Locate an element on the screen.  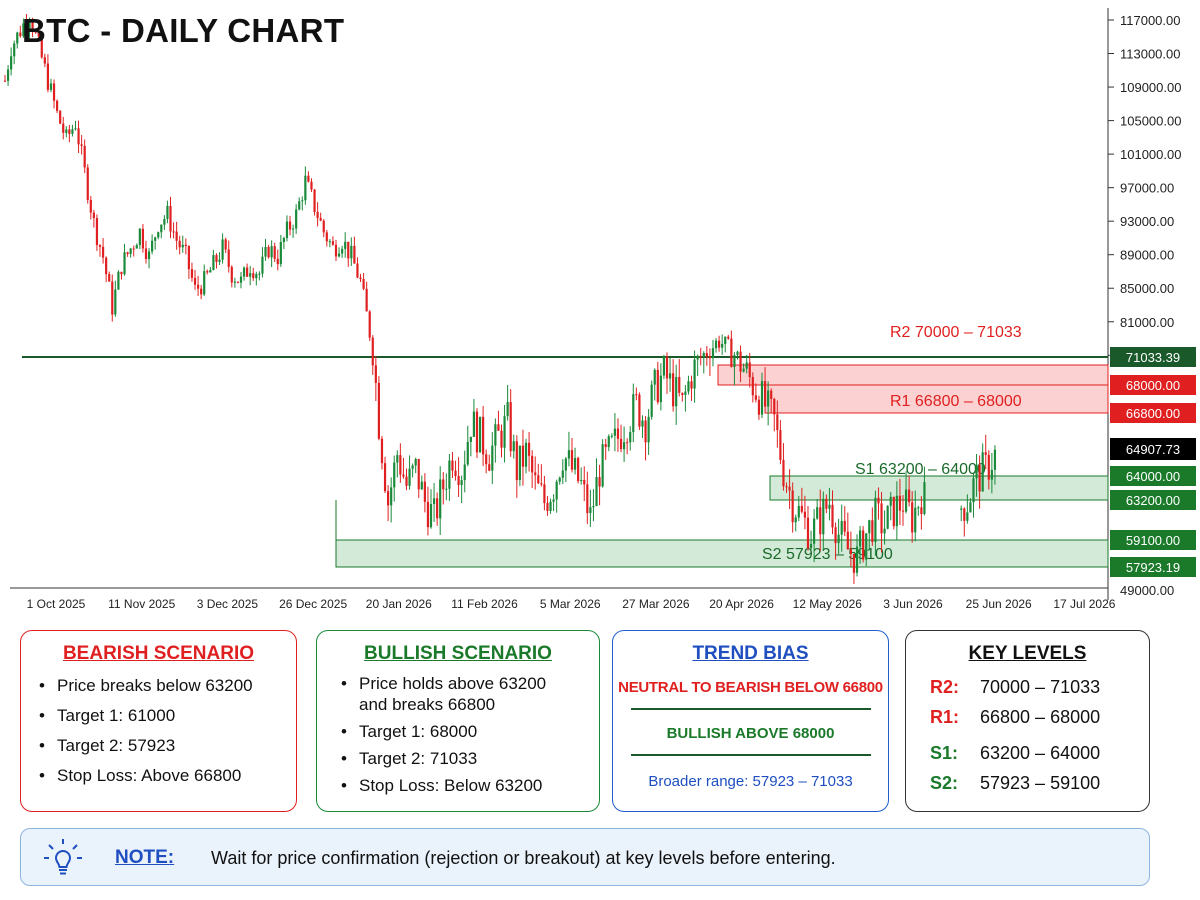
y-tick-label: 113000.00 is located at coordinates (1150, 54).